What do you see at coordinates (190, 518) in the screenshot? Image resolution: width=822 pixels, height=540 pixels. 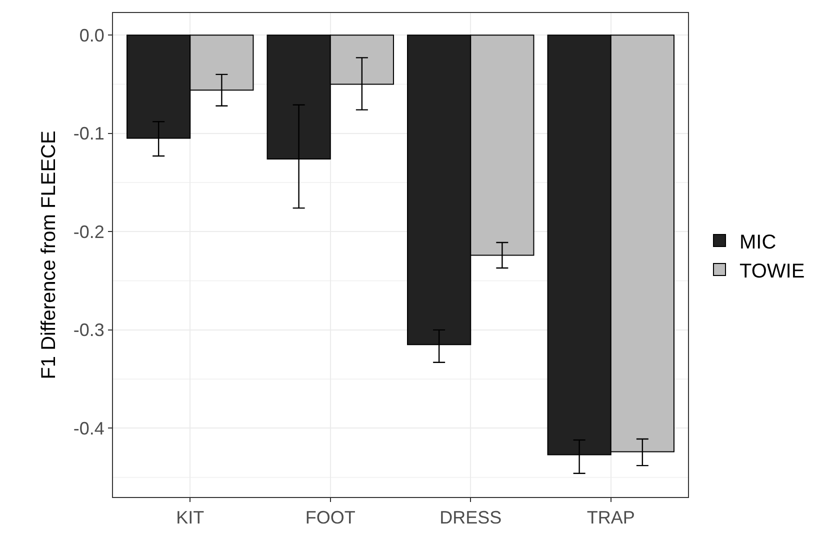 I see `x-tick-label: KIT` at bounding box center [190, 518].